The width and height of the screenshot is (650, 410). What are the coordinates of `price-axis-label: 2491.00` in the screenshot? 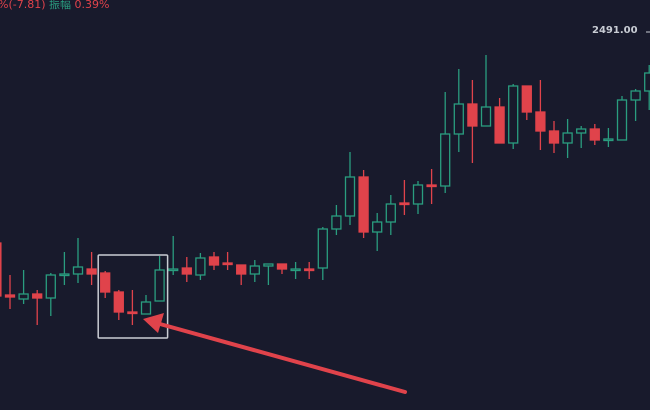 It's located at (615, 30).